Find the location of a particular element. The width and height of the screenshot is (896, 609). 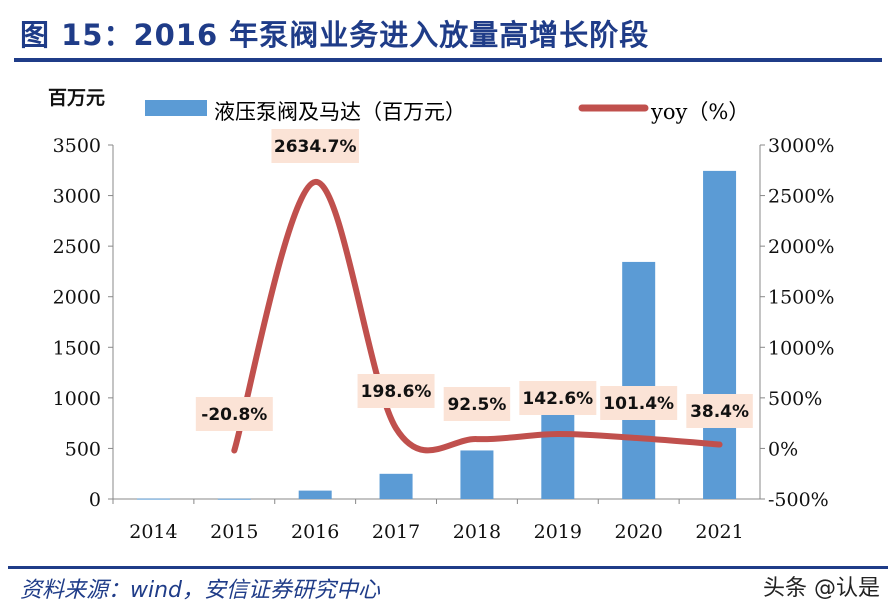

x-tick-label: 2017 is located at coordinates (396, 532).